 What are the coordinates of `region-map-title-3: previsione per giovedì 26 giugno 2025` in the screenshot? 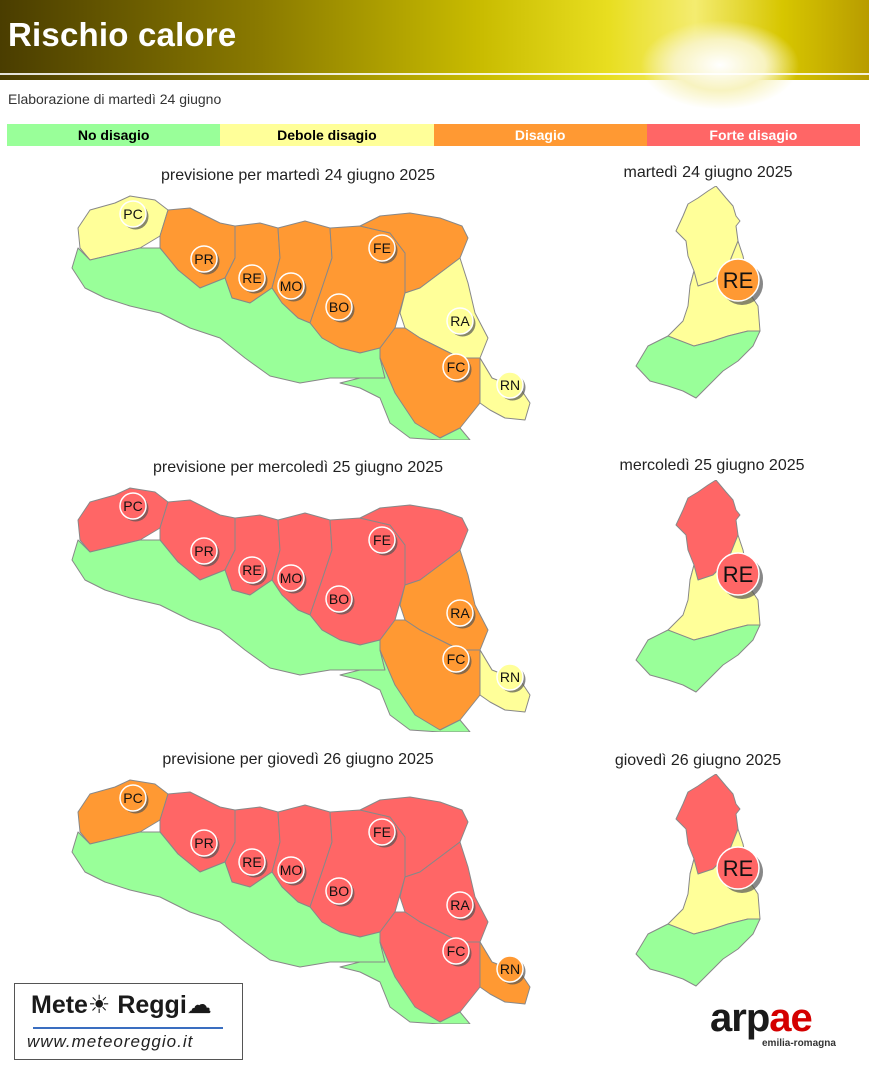 It's located at (298, 759).